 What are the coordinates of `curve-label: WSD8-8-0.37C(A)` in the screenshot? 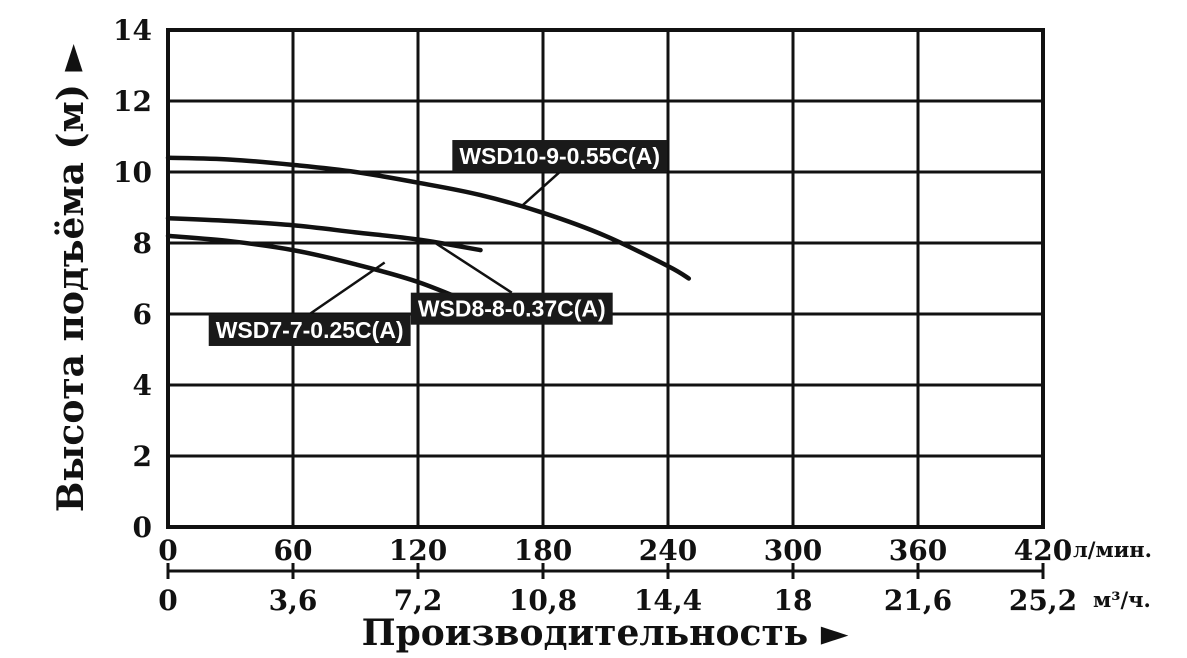 It's located at (511, 282).